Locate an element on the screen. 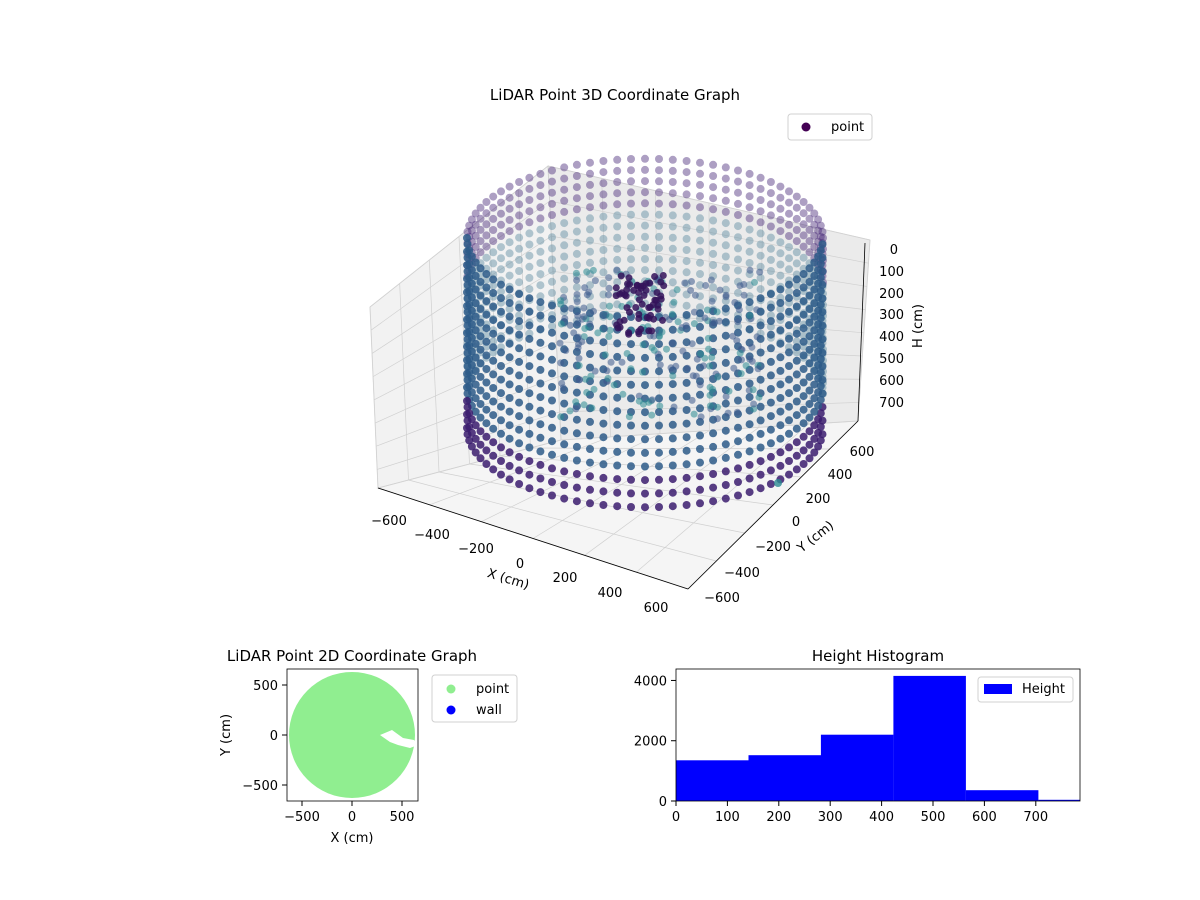  y-tick: −200 is located at coordinates (773, 547).